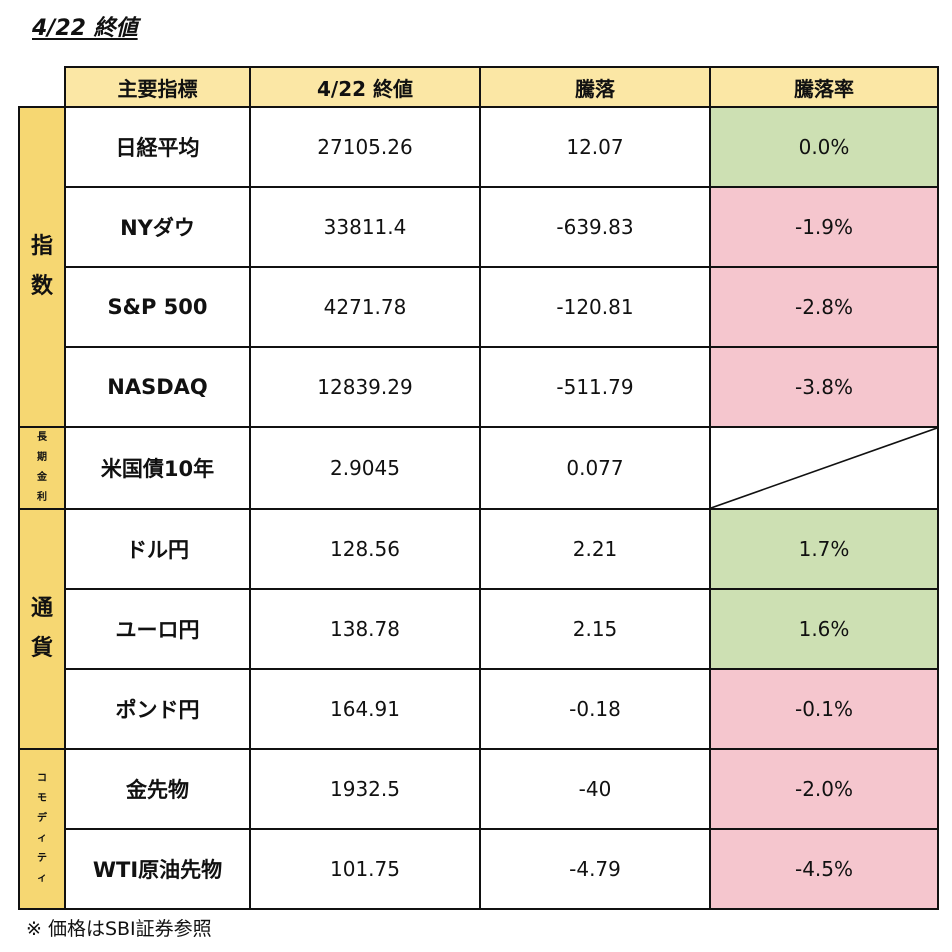 This screenshot has width=952, height=952. I want to click on row-name: NYダウ, so click(157, 227).